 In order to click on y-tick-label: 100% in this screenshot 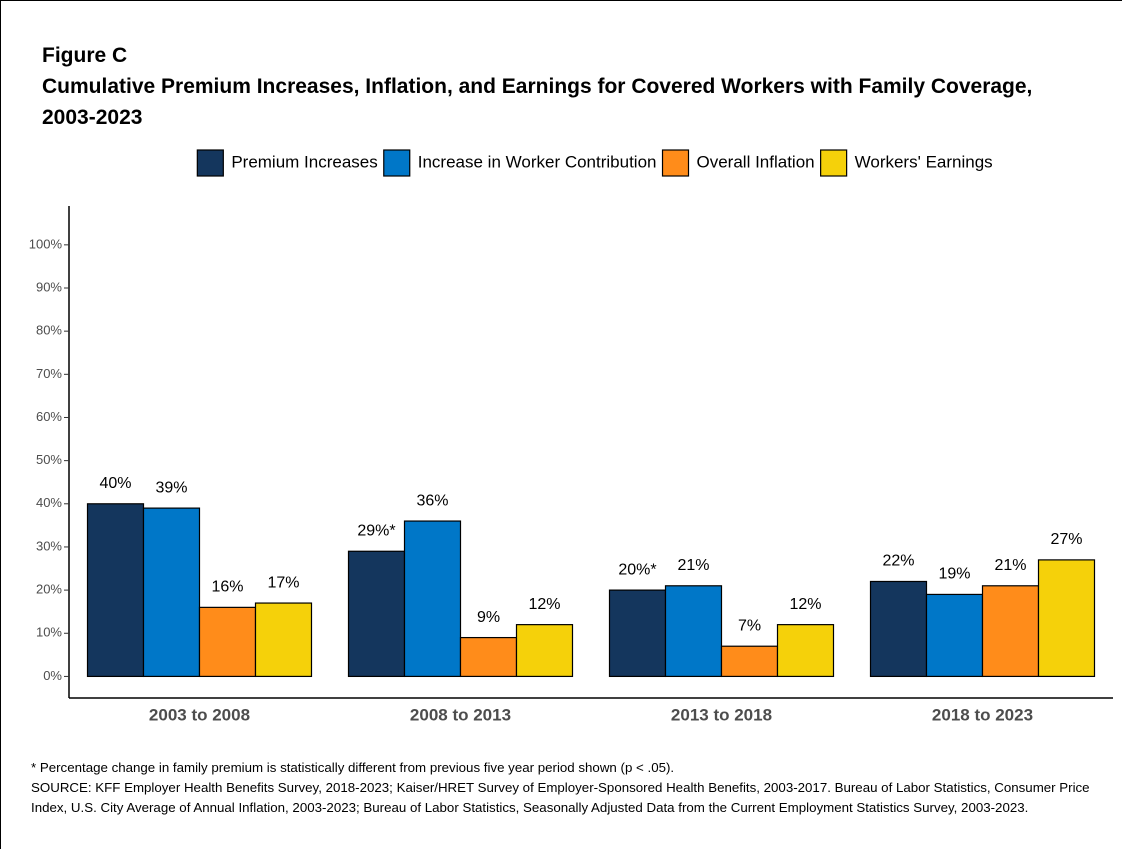, I will do `click(46, 243)`.